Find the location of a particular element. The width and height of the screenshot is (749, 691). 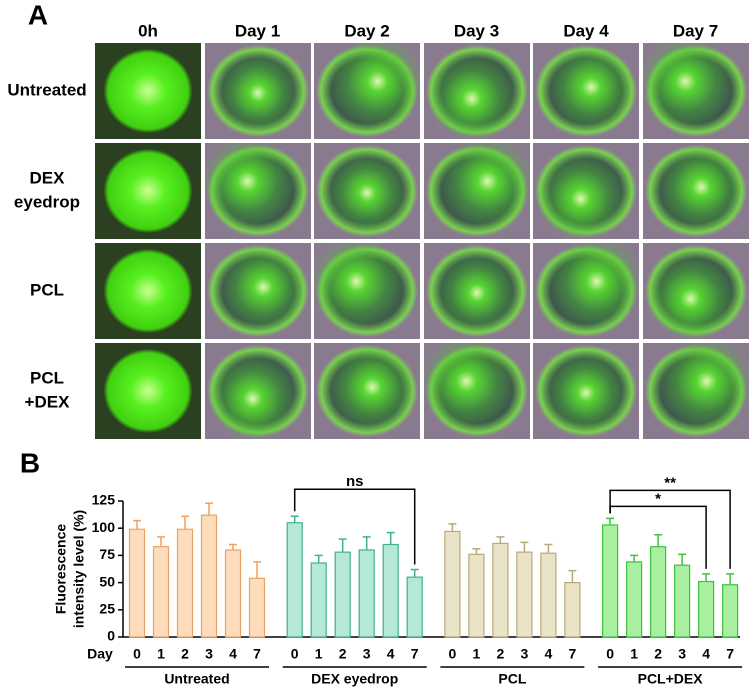

y-tick-label: 25 is located at coordinates (107, 609).